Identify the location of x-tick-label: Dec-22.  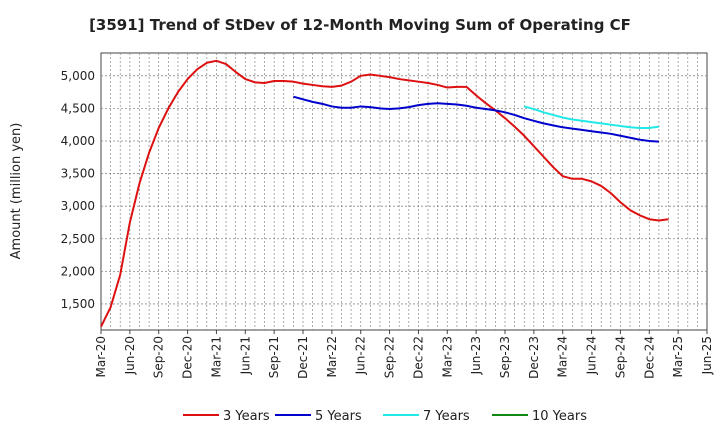
(418, 357).